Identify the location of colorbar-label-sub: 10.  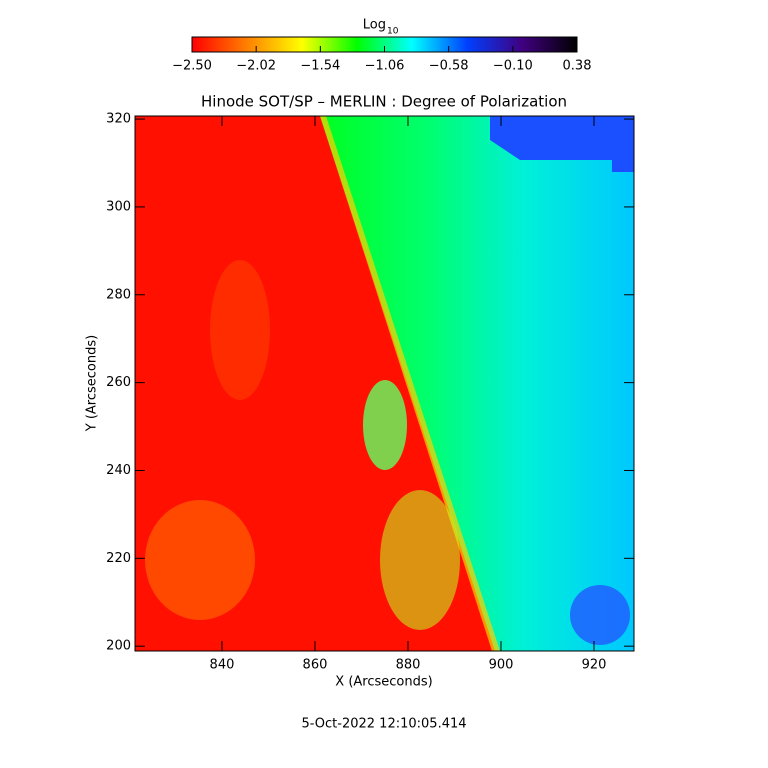
(393, 32).